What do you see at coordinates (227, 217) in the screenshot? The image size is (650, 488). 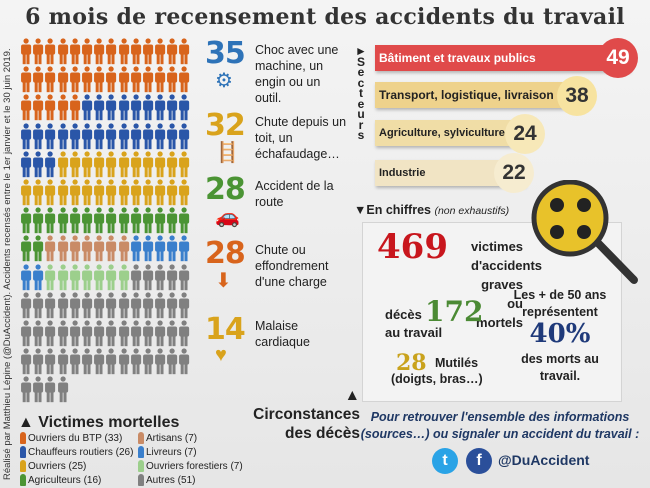 I see `circumstance-icon: 🚗` at bounding box center [227, 217].